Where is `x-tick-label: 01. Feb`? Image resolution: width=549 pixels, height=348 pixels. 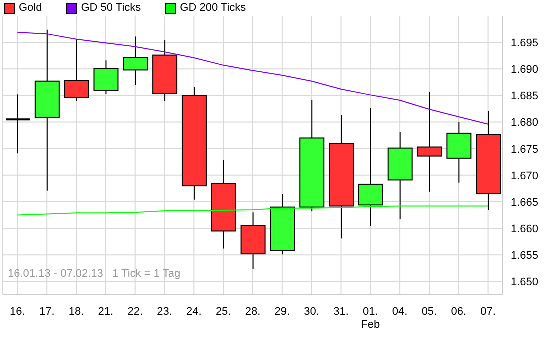
x-tick-label: 01. Feb is located at coordinates (370, 318).